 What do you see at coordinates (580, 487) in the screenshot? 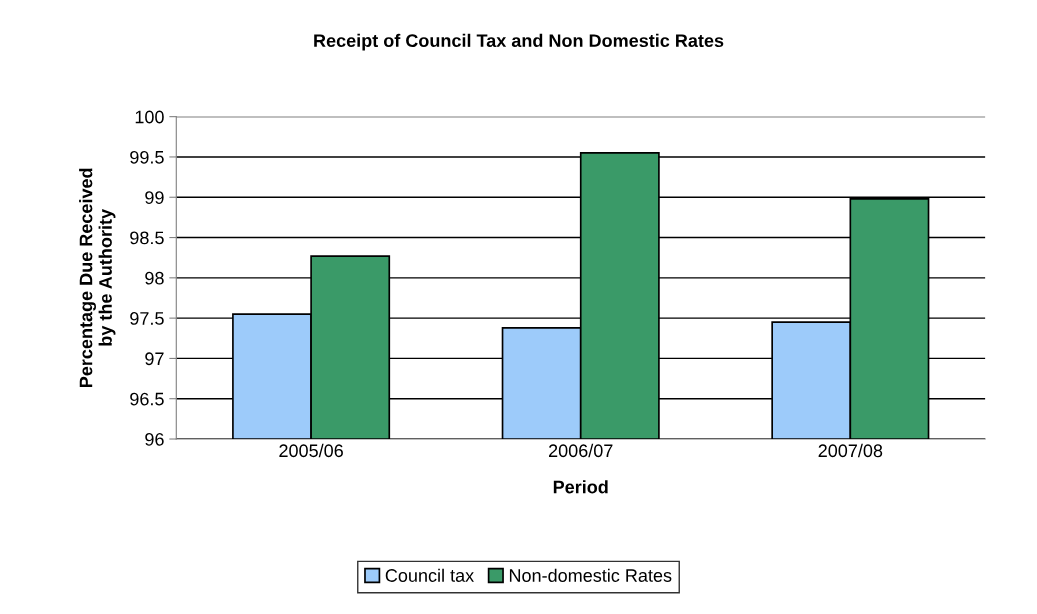
I see `x-axis-title: Period` at bounding box center [580, 487].